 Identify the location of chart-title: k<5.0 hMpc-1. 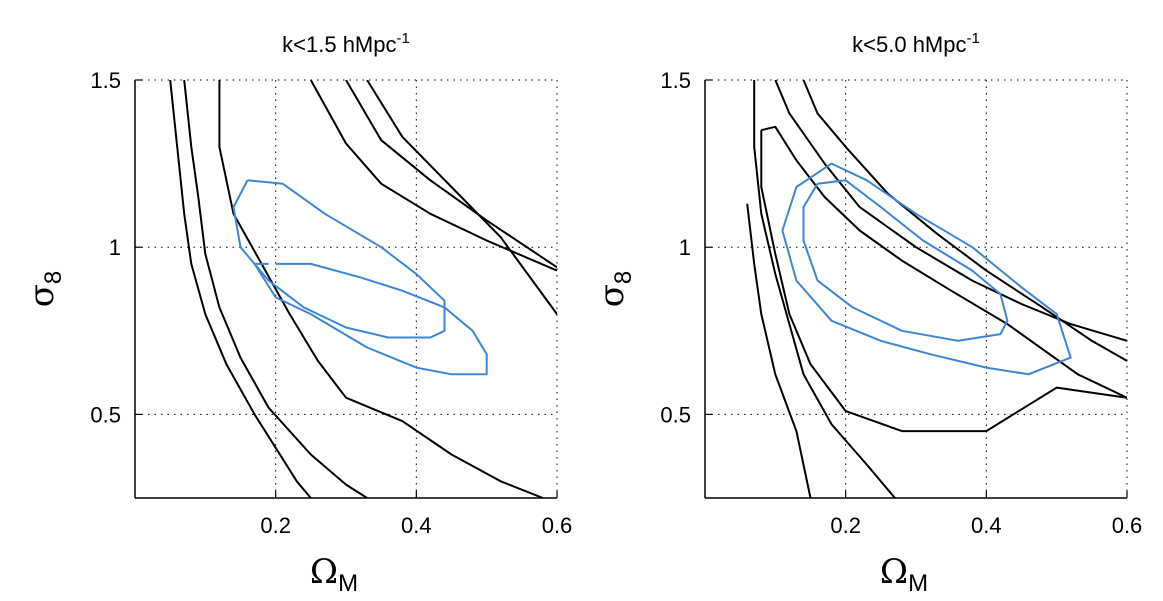
(916, 43).